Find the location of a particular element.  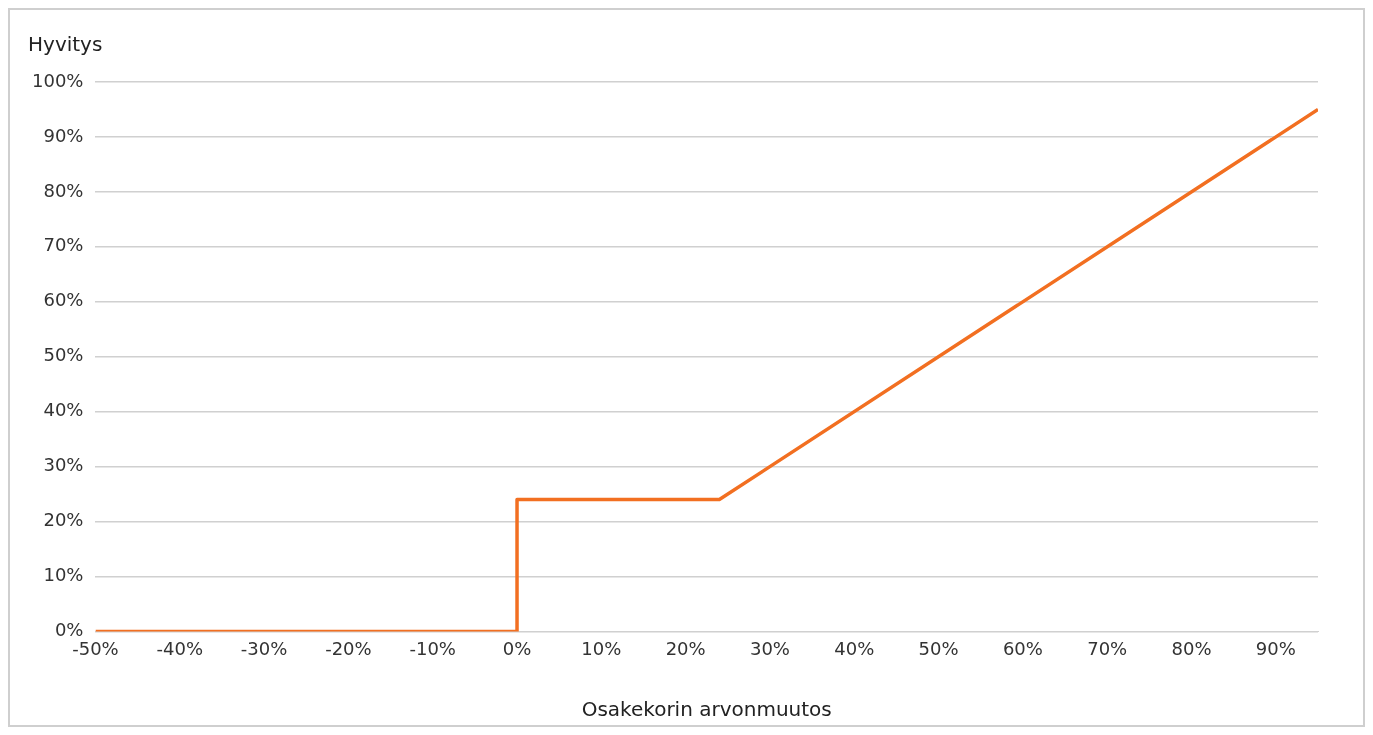

y-tick-label: 60% is located at coordinates (63, 300).